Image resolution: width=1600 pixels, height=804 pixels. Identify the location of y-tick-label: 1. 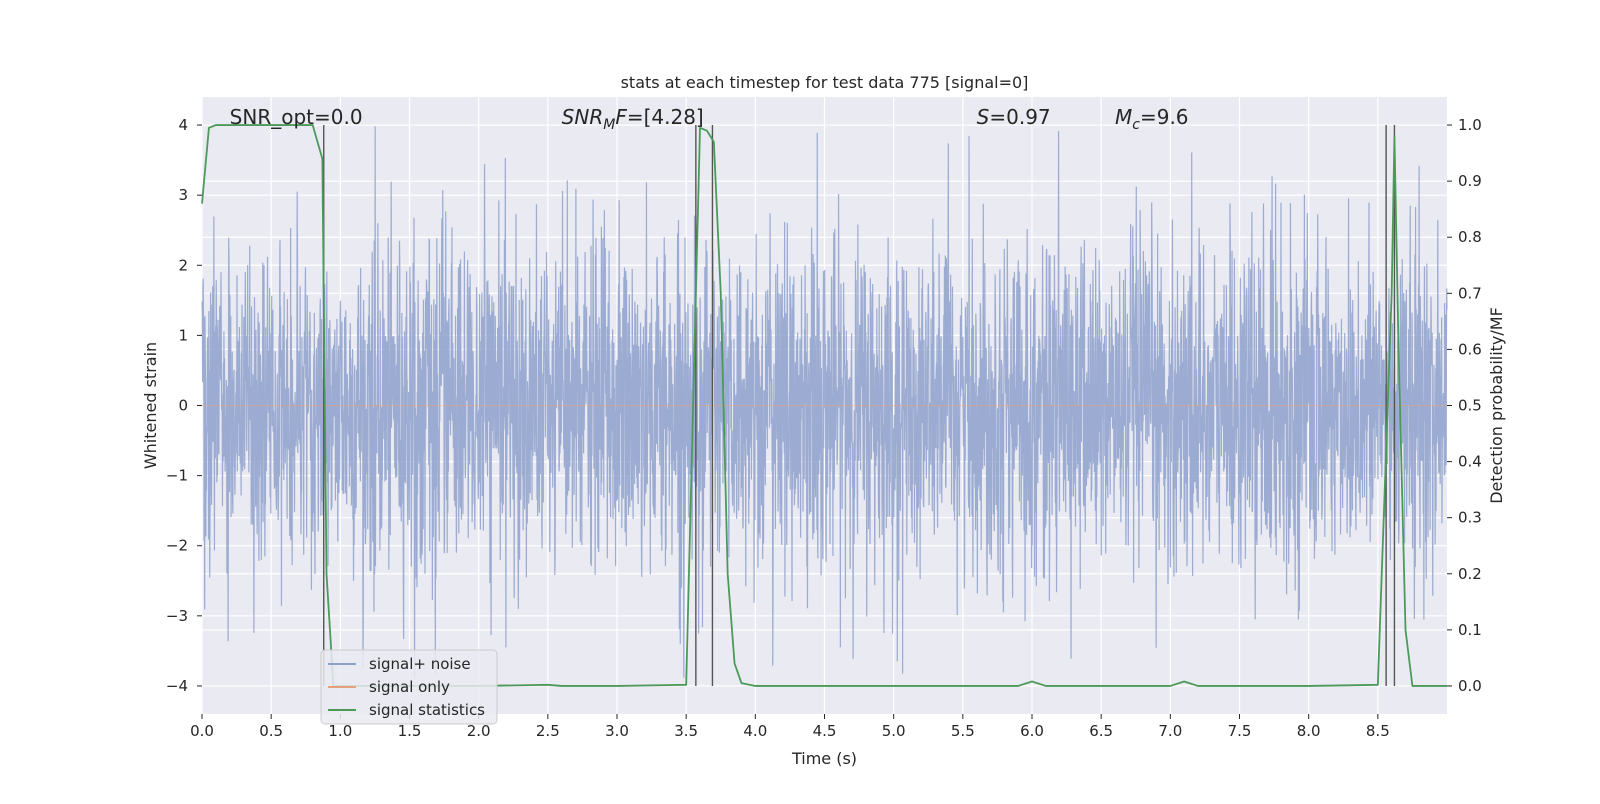
(183, 335).